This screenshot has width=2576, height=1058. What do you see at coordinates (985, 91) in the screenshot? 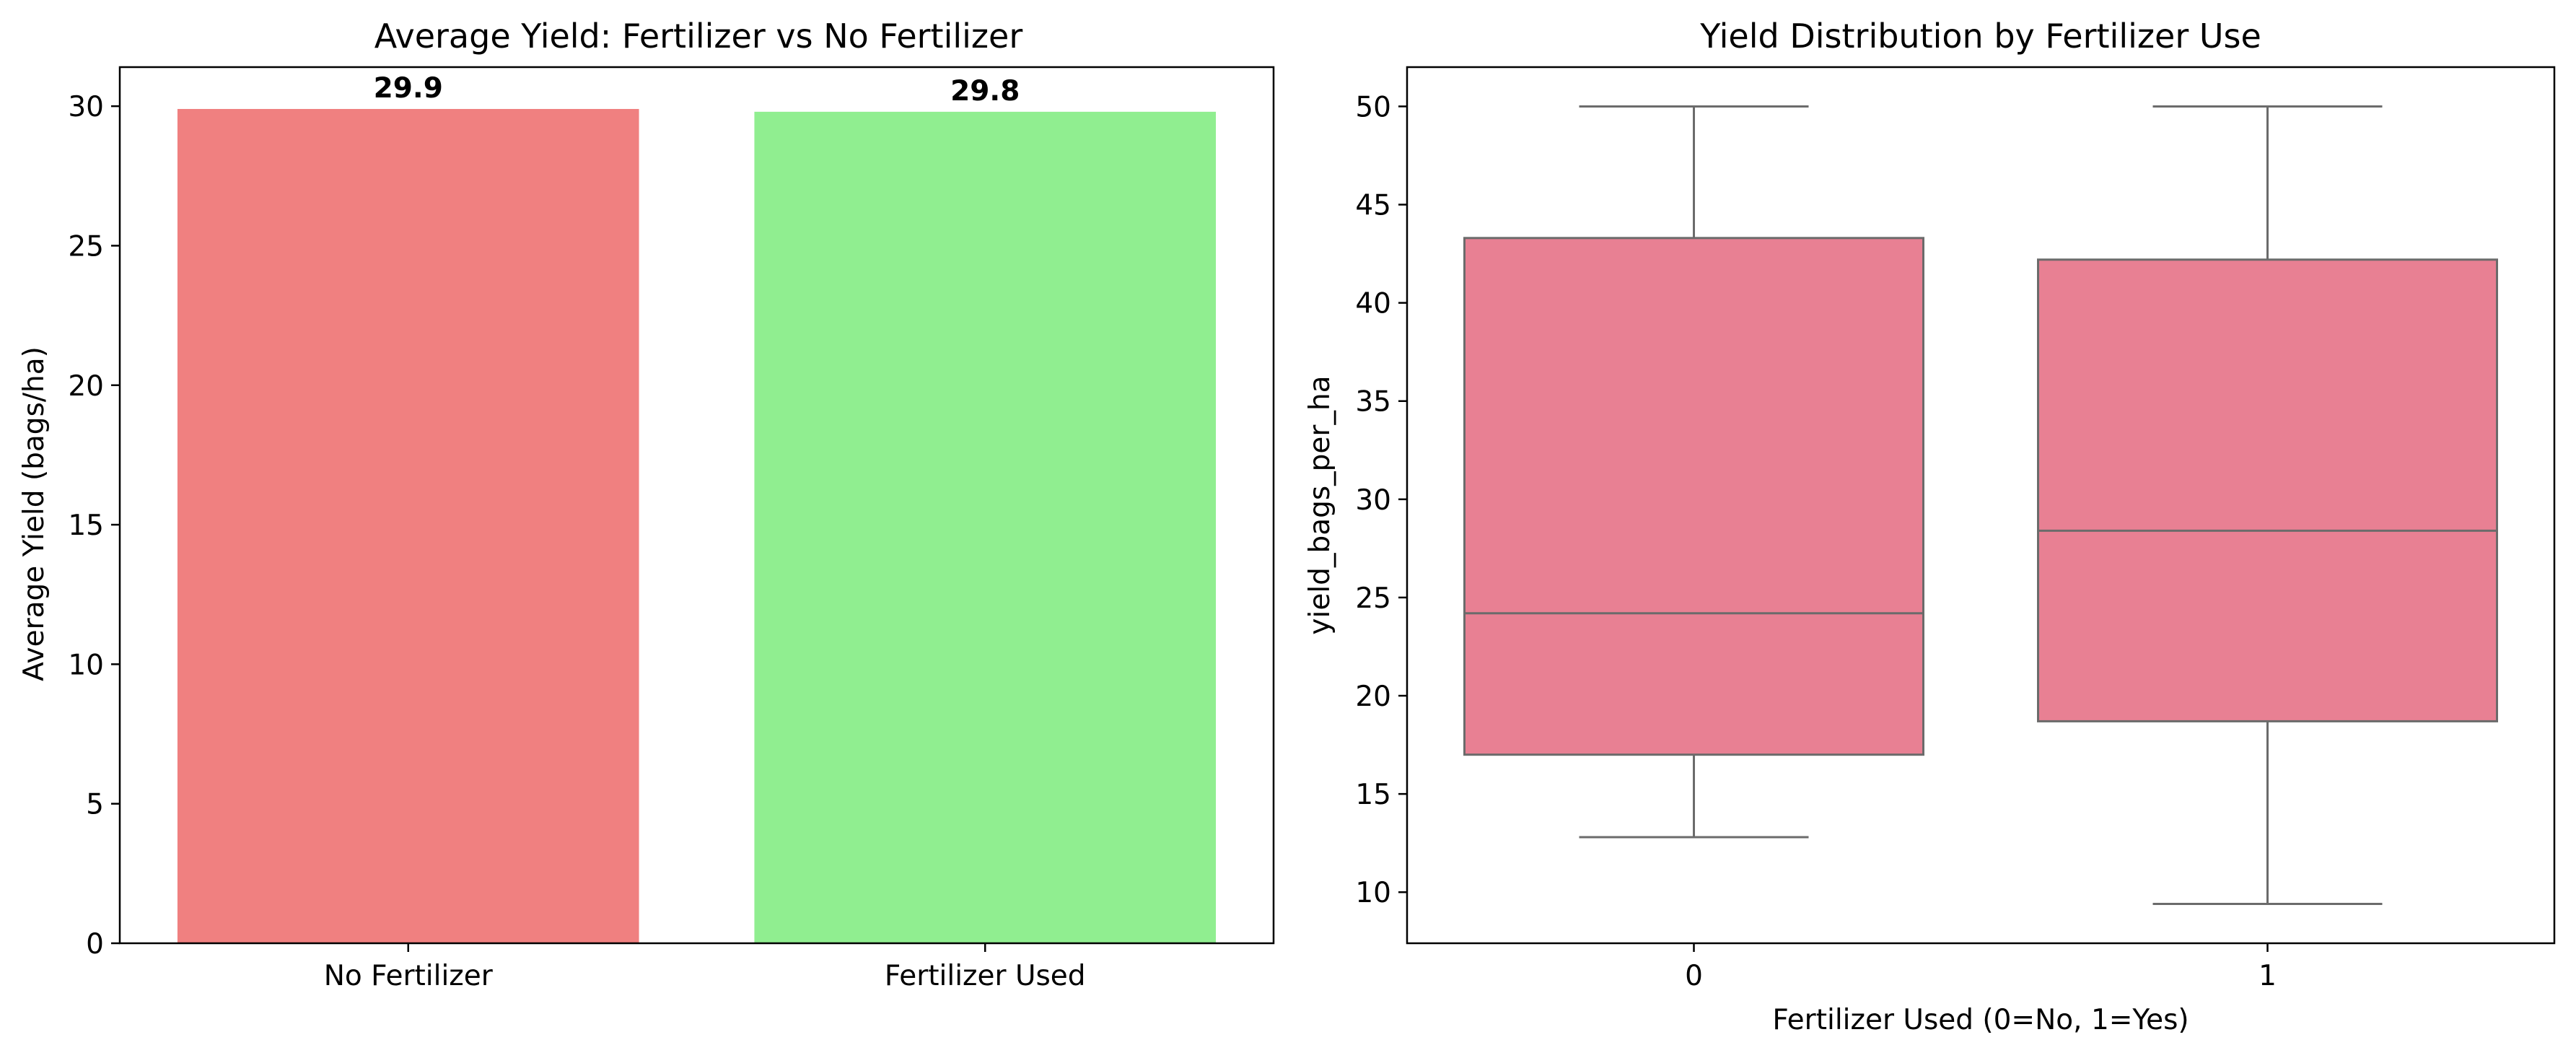
I see `data-label: 29.8` at bounding box center [985, 91].